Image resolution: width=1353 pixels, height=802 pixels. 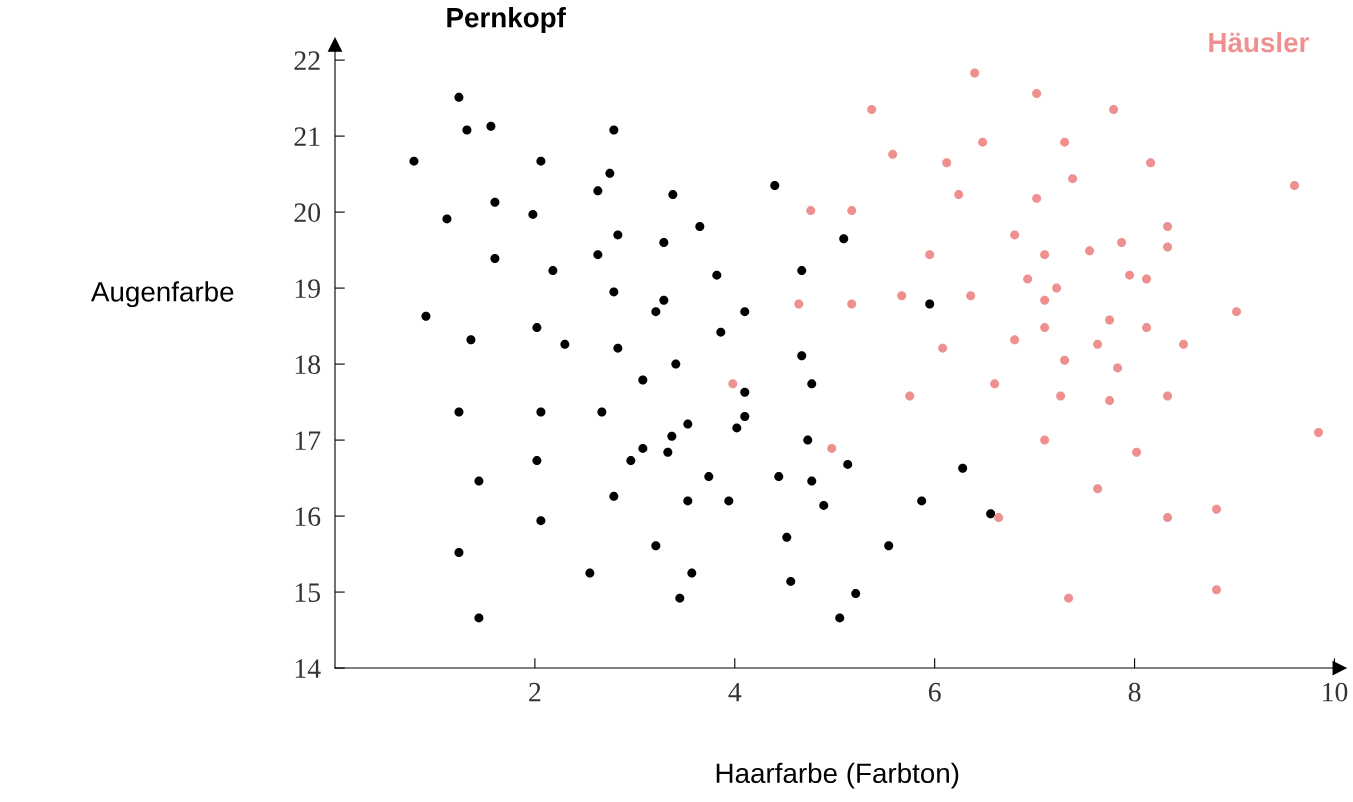 What do you see at coordinates (506, 20) in the screenshot?
I see `text: Pernkopf` at bounding box center [506, 20].